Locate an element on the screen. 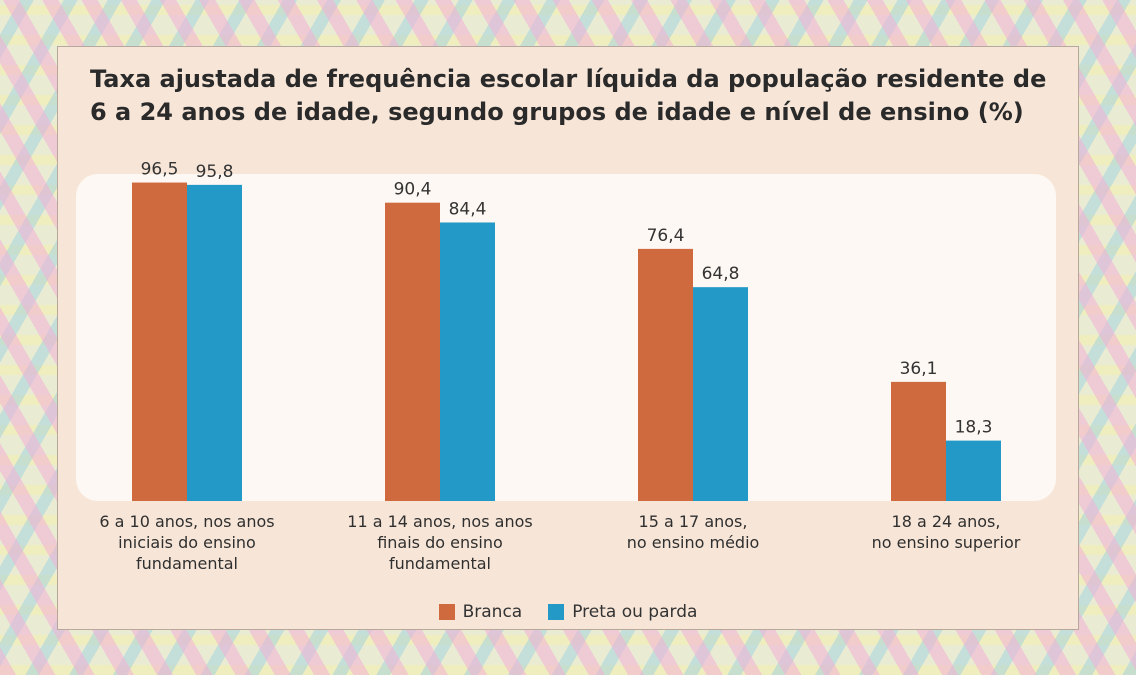  data-label: 95,8 is located at coordinates (215, 172).